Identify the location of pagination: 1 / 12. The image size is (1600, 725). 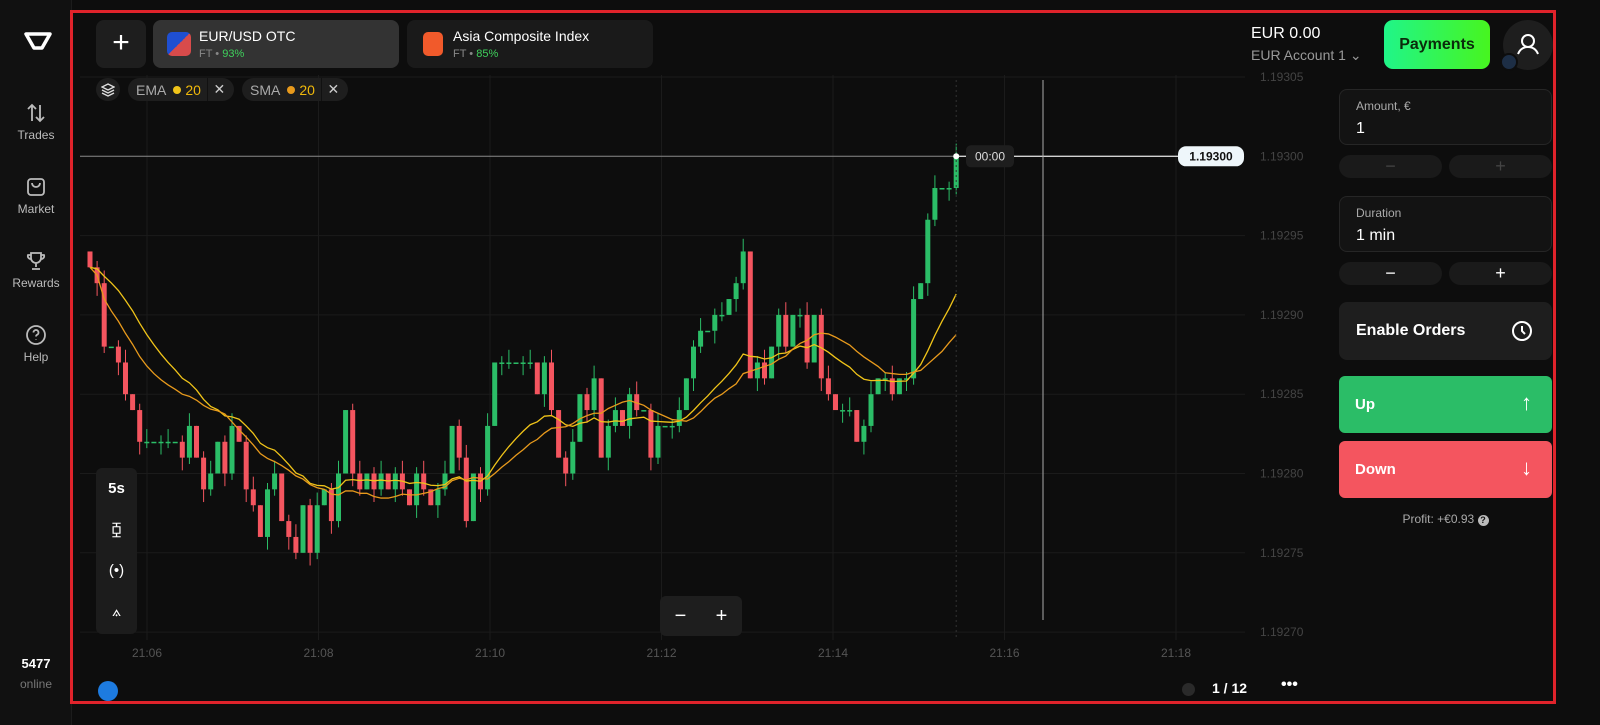
(1230, 688).